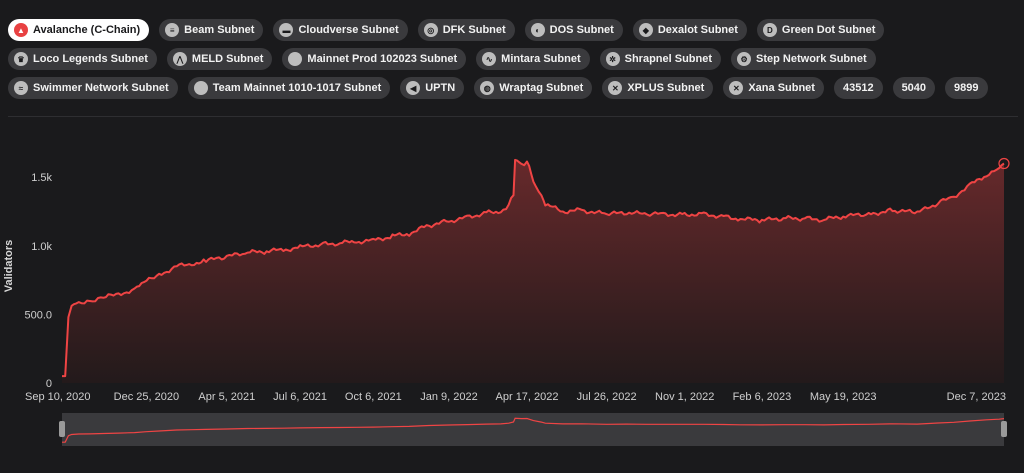  What do you see at coordinates (146, 397) in the screenshot?
I see `x-tick-label: Dec 25, 2020` at bounding box center [146, 397].